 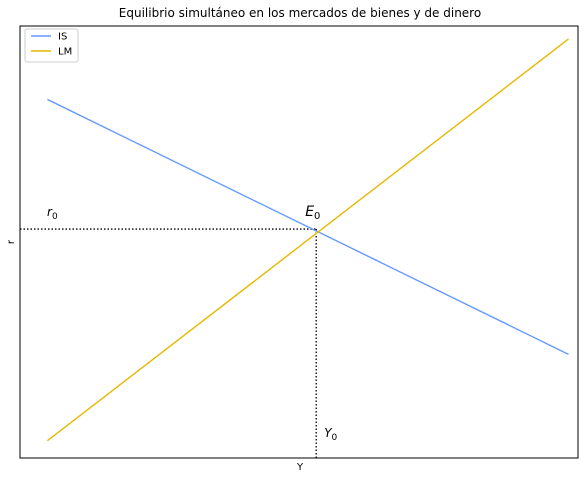 I want to click on legend: IS LM, so click(x=51, y=45).